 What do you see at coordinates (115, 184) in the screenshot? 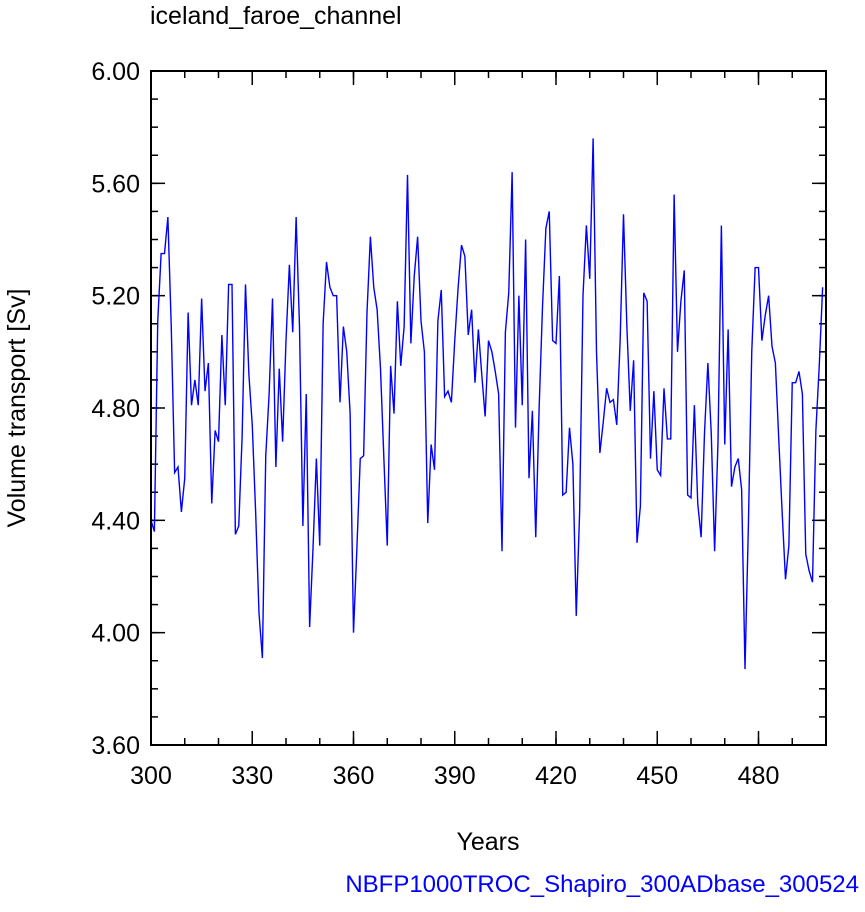
I see `y-tick-label: 5.60` at bounding box center [115, 184].